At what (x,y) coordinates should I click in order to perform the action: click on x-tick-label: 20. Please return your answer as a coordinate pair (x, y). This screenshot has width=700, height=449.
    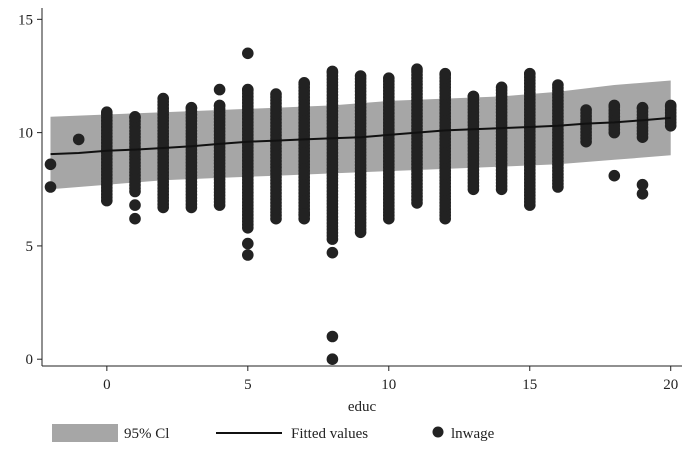
    Looking at the image, I should click on (670, 385).